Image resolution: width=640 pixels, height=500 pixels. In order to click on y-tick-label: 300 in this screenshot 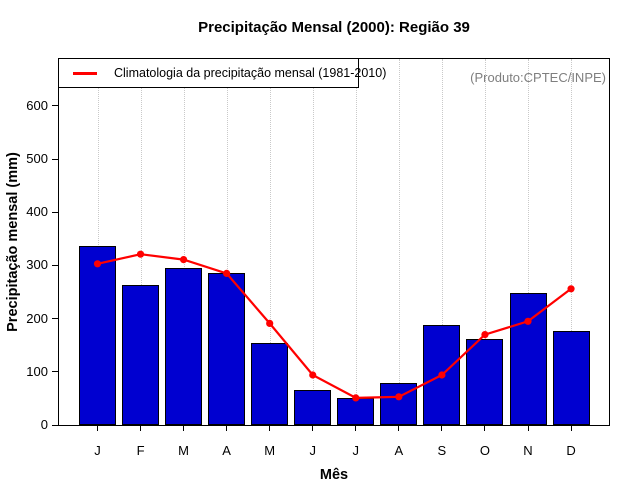, I will do `click(37, 265)`.